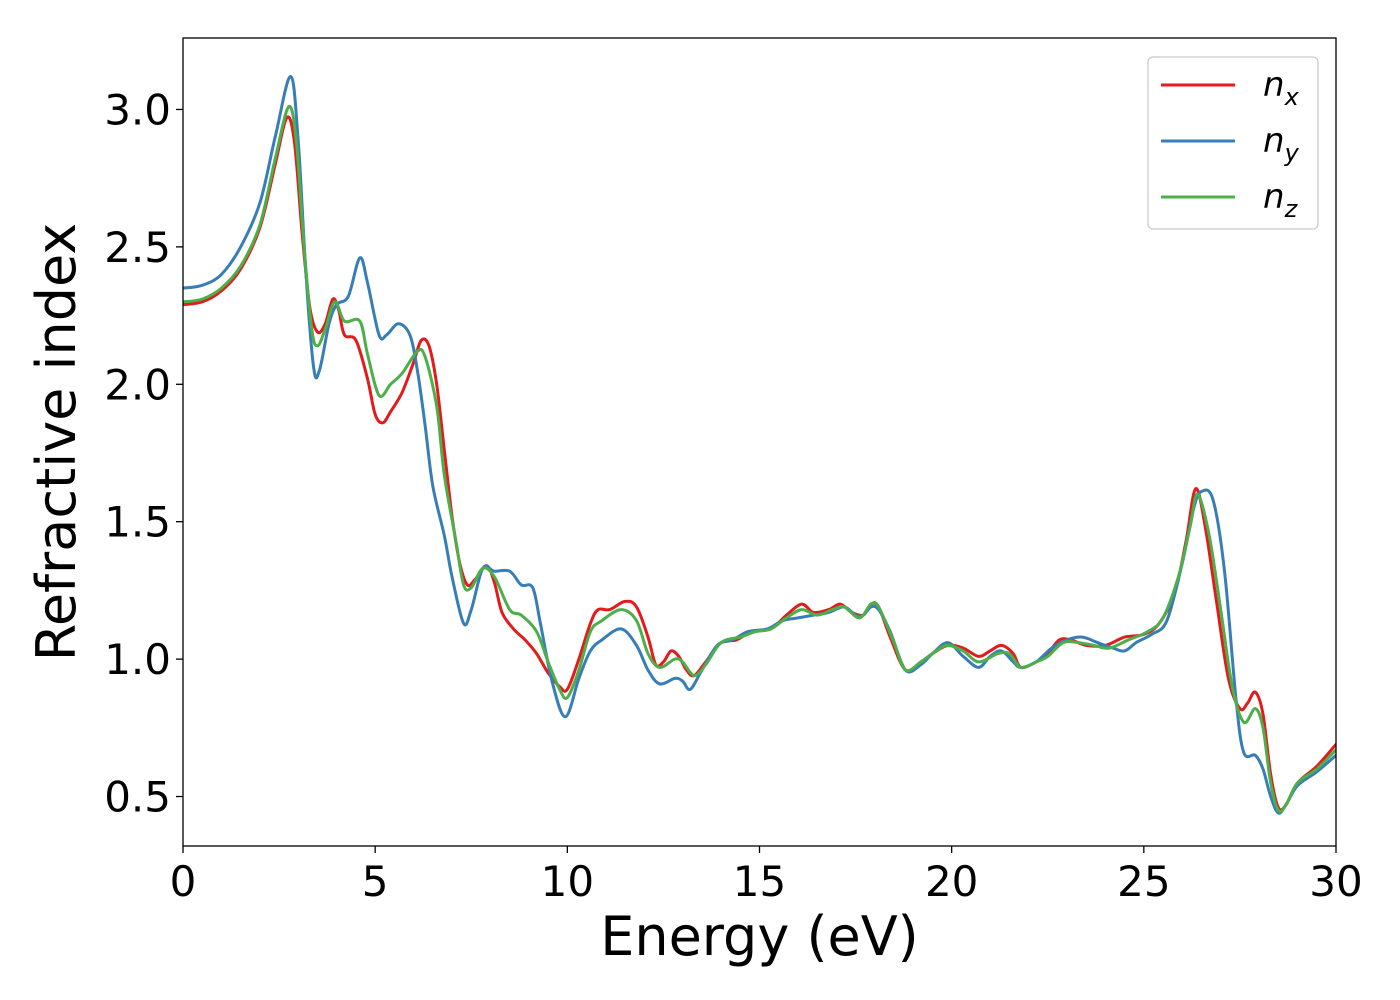 The width and height of the screenshot is (1400, 1000). Describe the element at coordinates (137, 797) in the screenshot. I see `y-tick-label: 0.5` at that location.